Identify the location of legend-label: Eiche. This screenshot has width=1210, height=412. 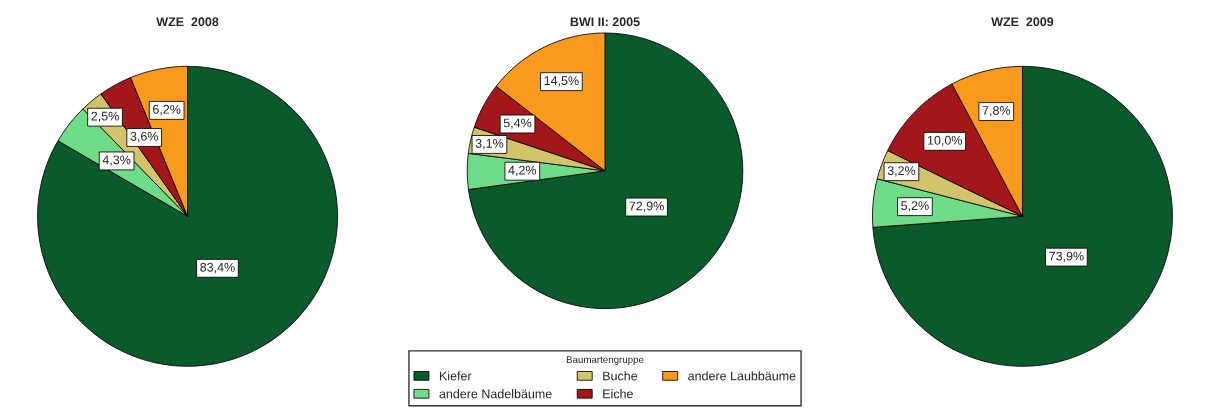
(618, 394).